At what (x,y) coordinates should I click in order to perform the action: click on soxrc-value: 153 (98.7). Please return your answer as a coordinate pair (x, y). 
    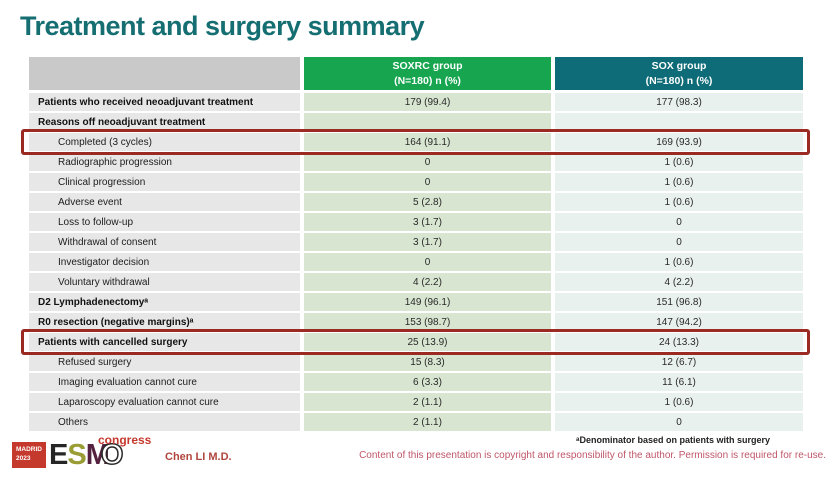
    Looking at the image, I should click on (427, 322).